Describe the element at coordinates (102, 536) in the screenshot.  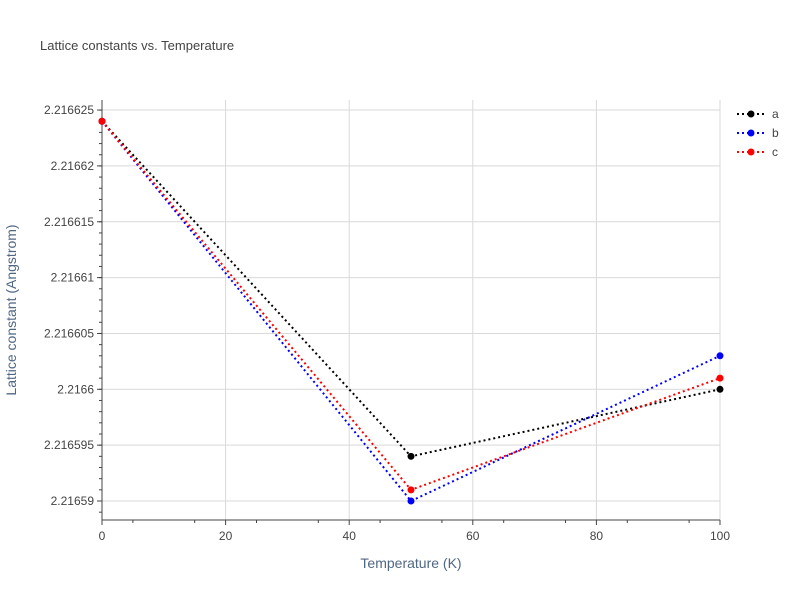
I see `x-tick-label: 0` at that location.